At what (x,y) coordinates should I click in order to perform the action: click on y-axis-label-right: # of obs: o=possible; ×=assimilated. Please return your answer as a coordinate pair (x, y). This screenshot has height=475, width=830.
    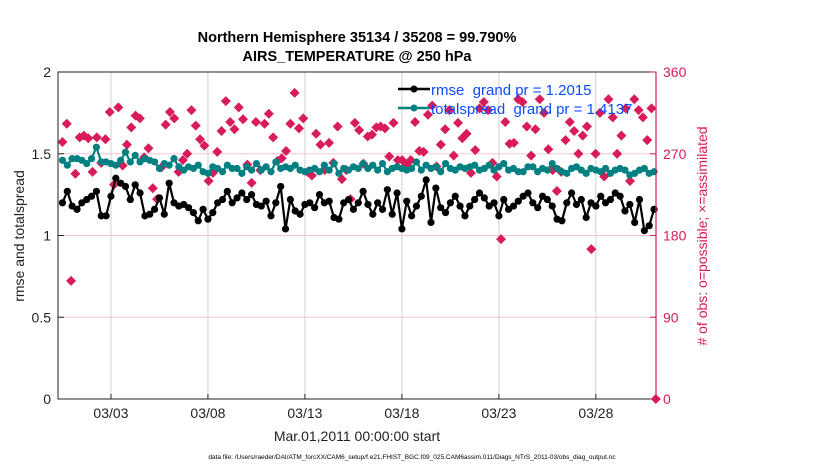
    Looking at the image, I should click on (702, 235).